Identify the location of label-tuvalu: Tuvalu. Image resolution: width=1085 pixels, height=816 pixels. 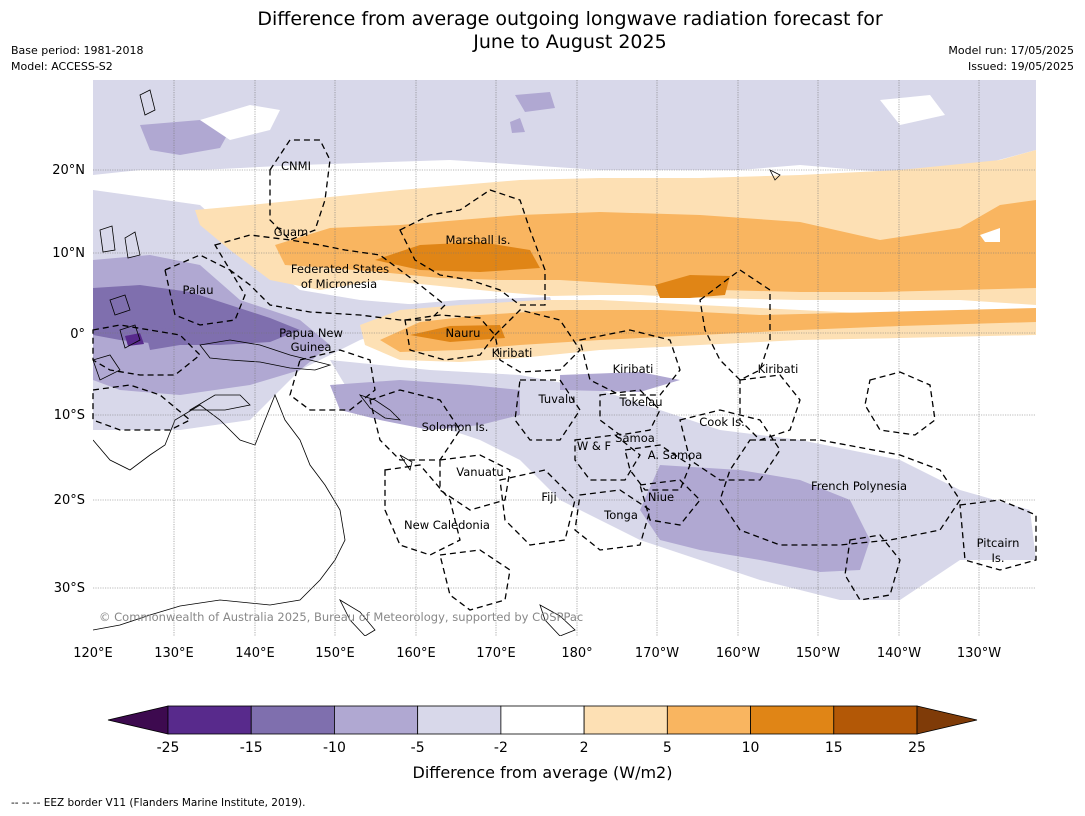
(557, 399).